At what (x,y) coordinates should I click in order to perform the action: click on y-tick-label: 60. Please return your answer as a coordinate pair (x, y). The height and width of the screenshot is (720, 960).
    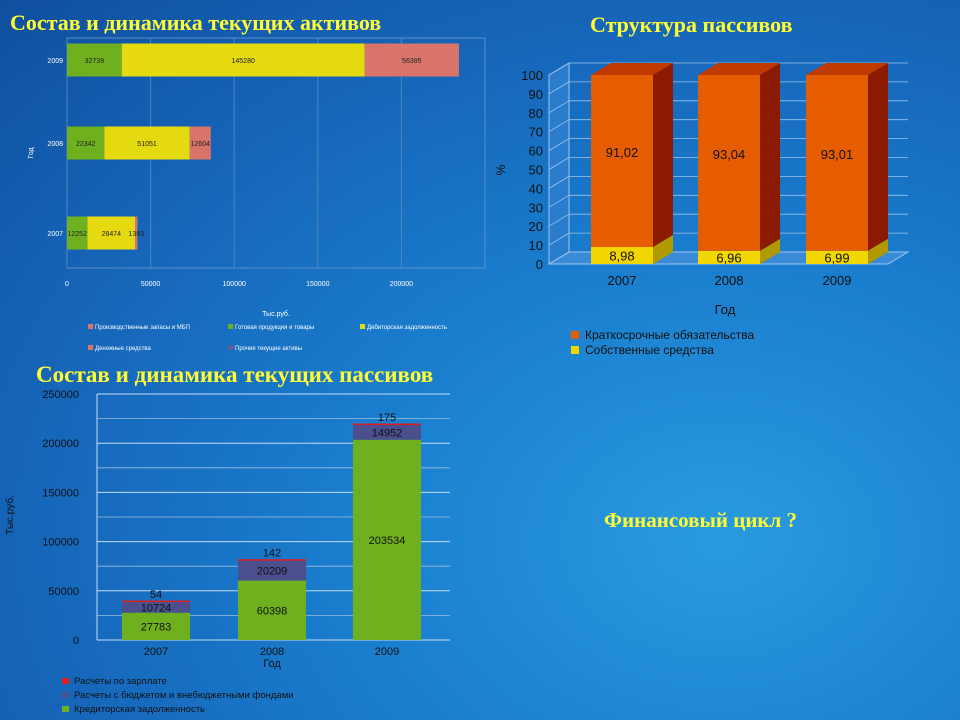
    Looking at the image, I should click on (536, 151).